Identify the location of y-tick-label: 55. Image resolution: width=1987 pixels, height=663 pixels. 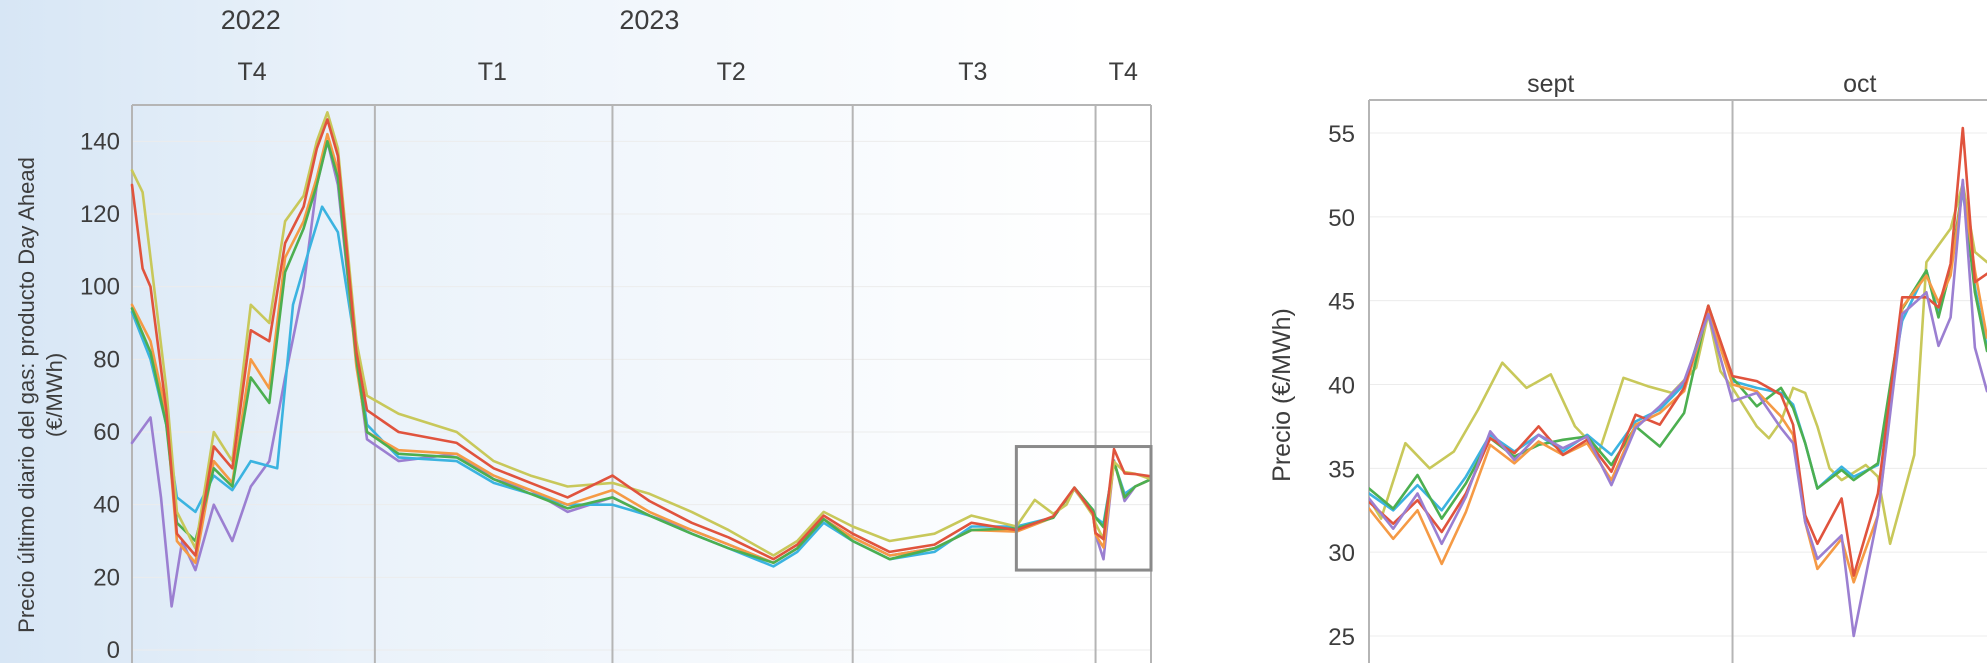
(1341, 134).